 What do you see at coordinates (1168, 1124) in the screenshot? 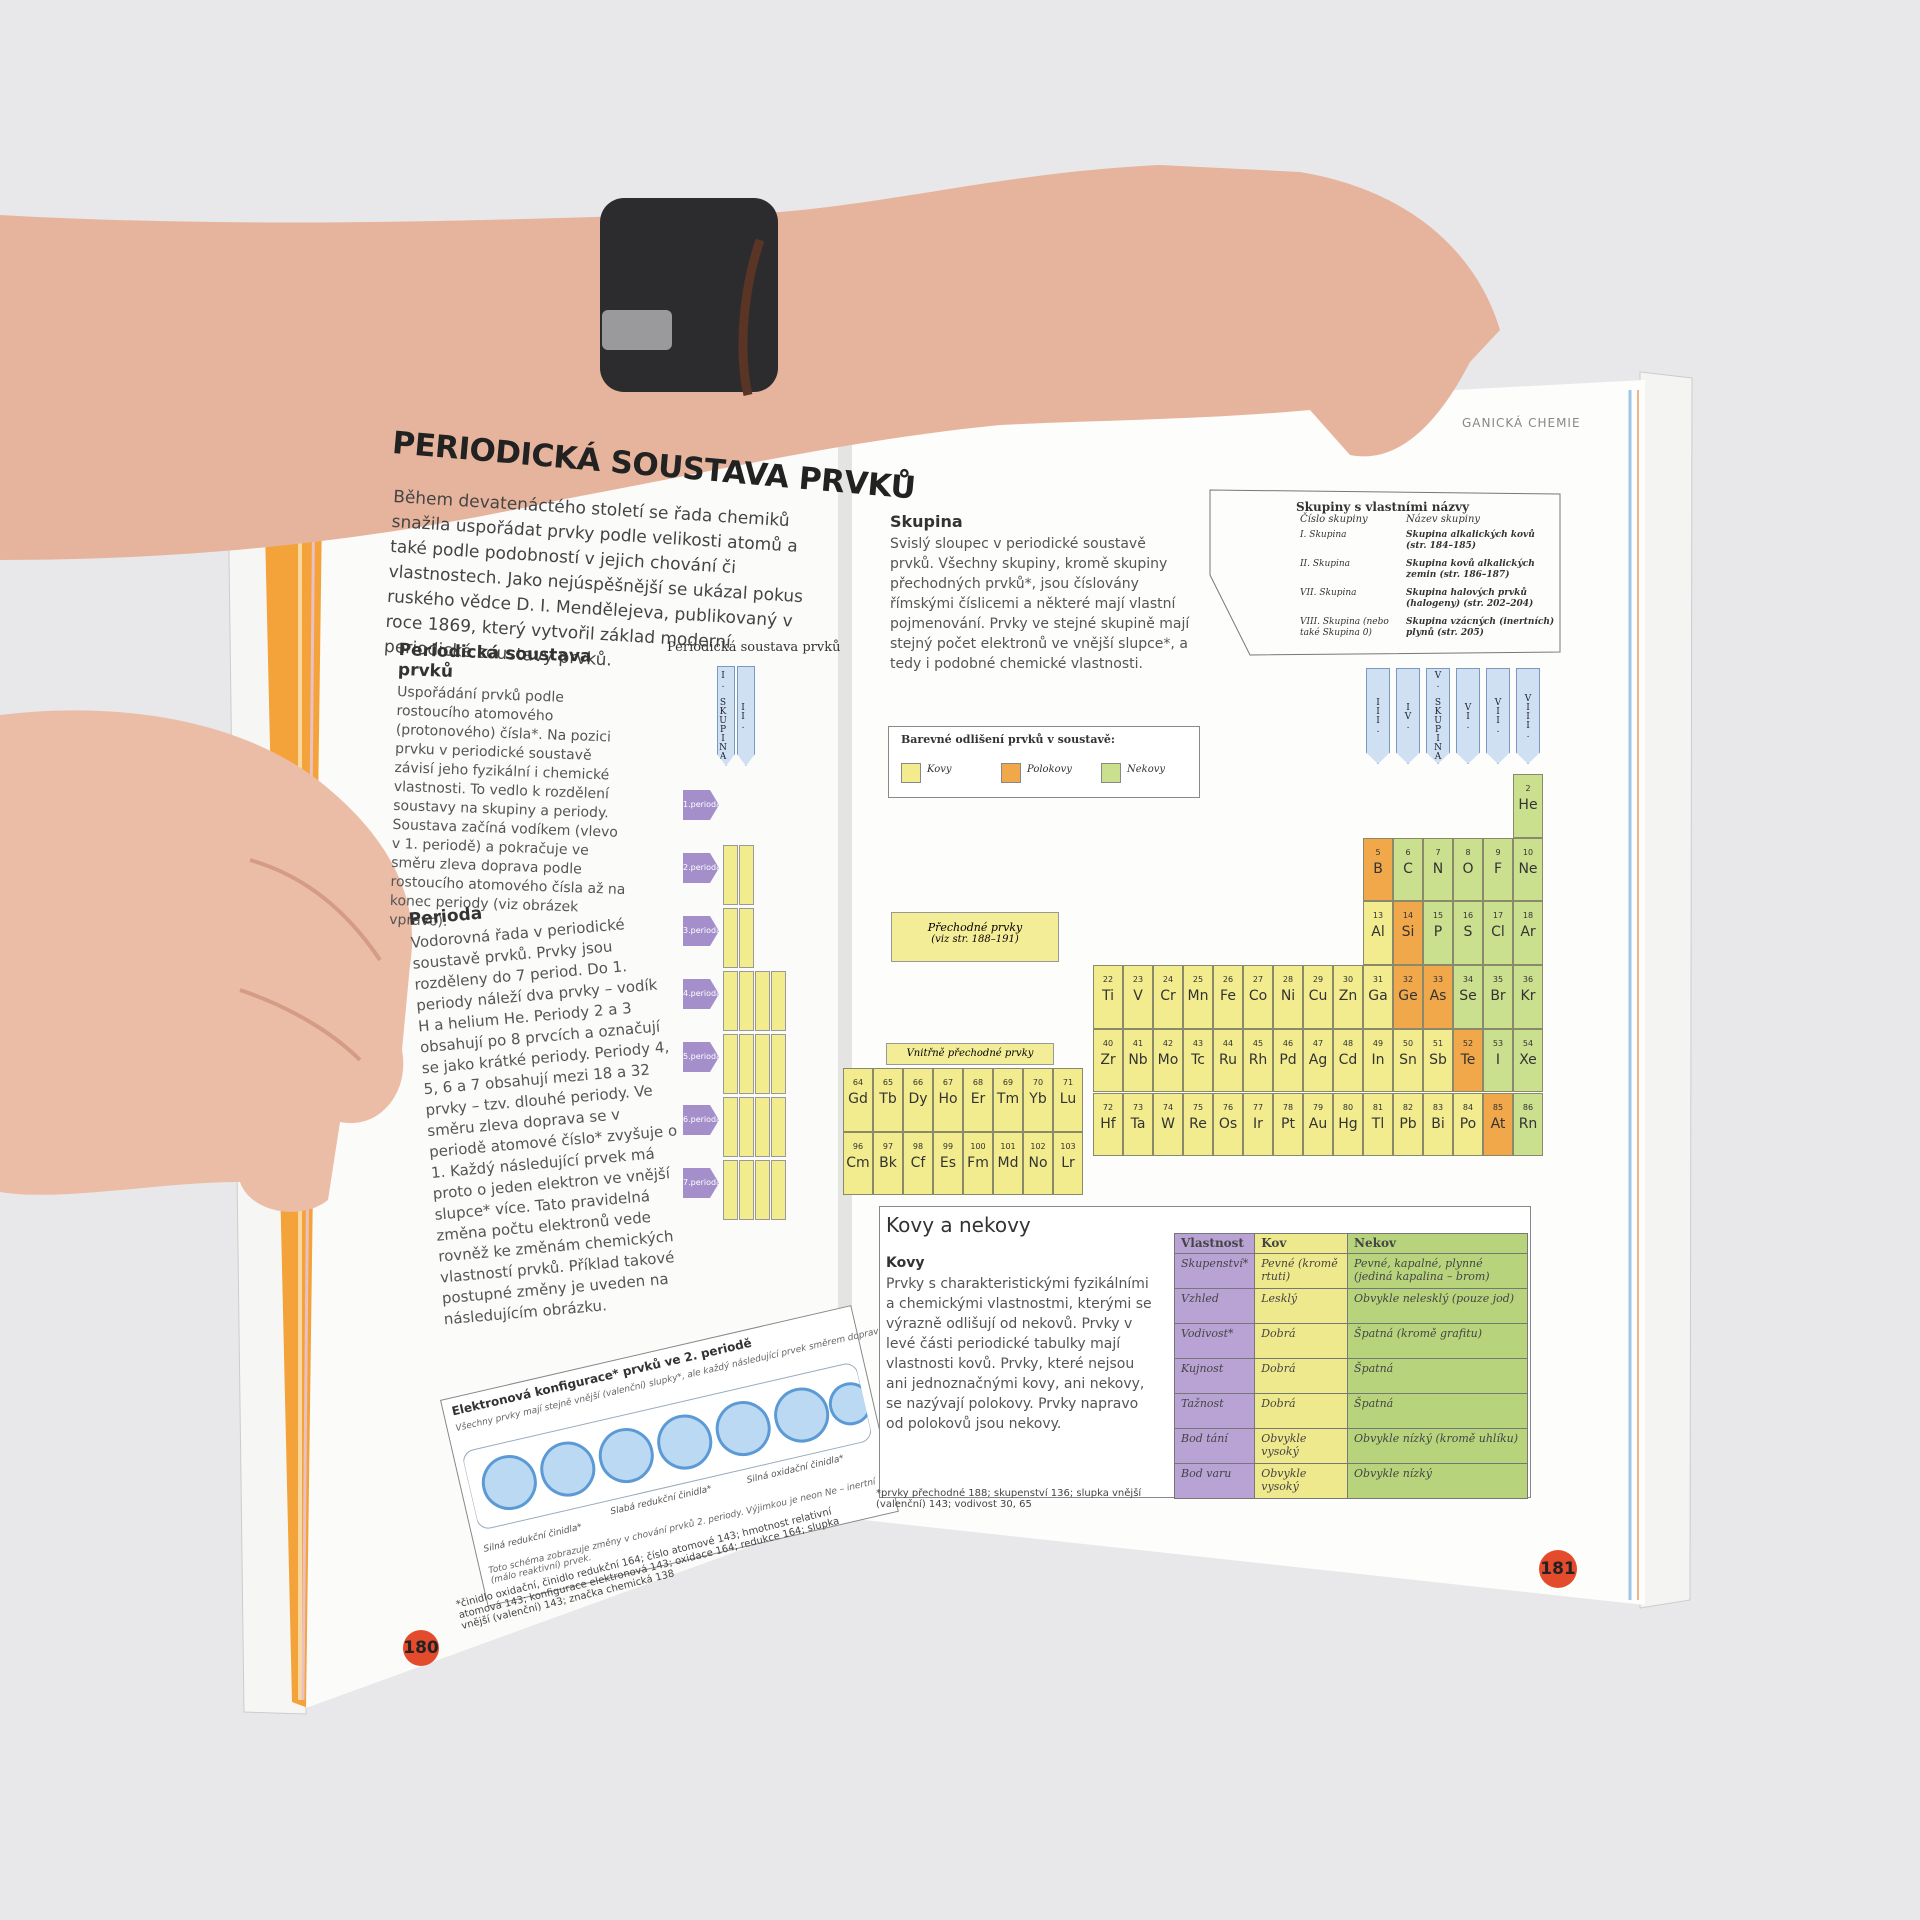
I see `element: 74 W` at bounding box center [1168, 1124].